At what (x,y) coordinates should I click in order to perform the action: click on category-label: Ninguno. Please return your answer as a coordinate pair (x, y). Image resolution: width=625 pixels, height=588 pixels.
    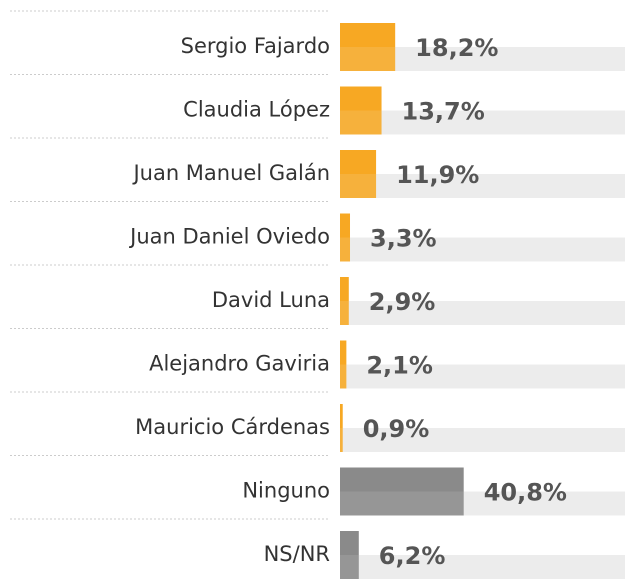
    Looking at the image, I should click on (286, 491).